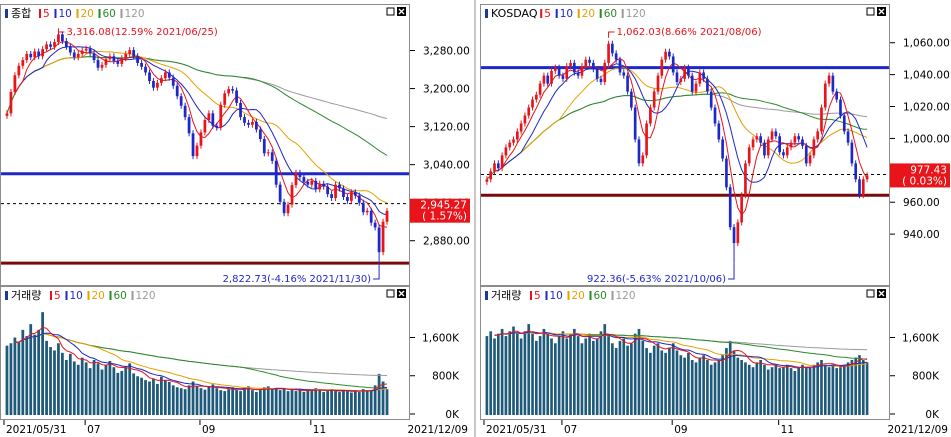 The image size is (951, 437). What do you see at coordinates (435, 376) in the screenshot?
I see `kospi-volume-axis: 0K 800K 1,600K` at bounding box center [435, 376].